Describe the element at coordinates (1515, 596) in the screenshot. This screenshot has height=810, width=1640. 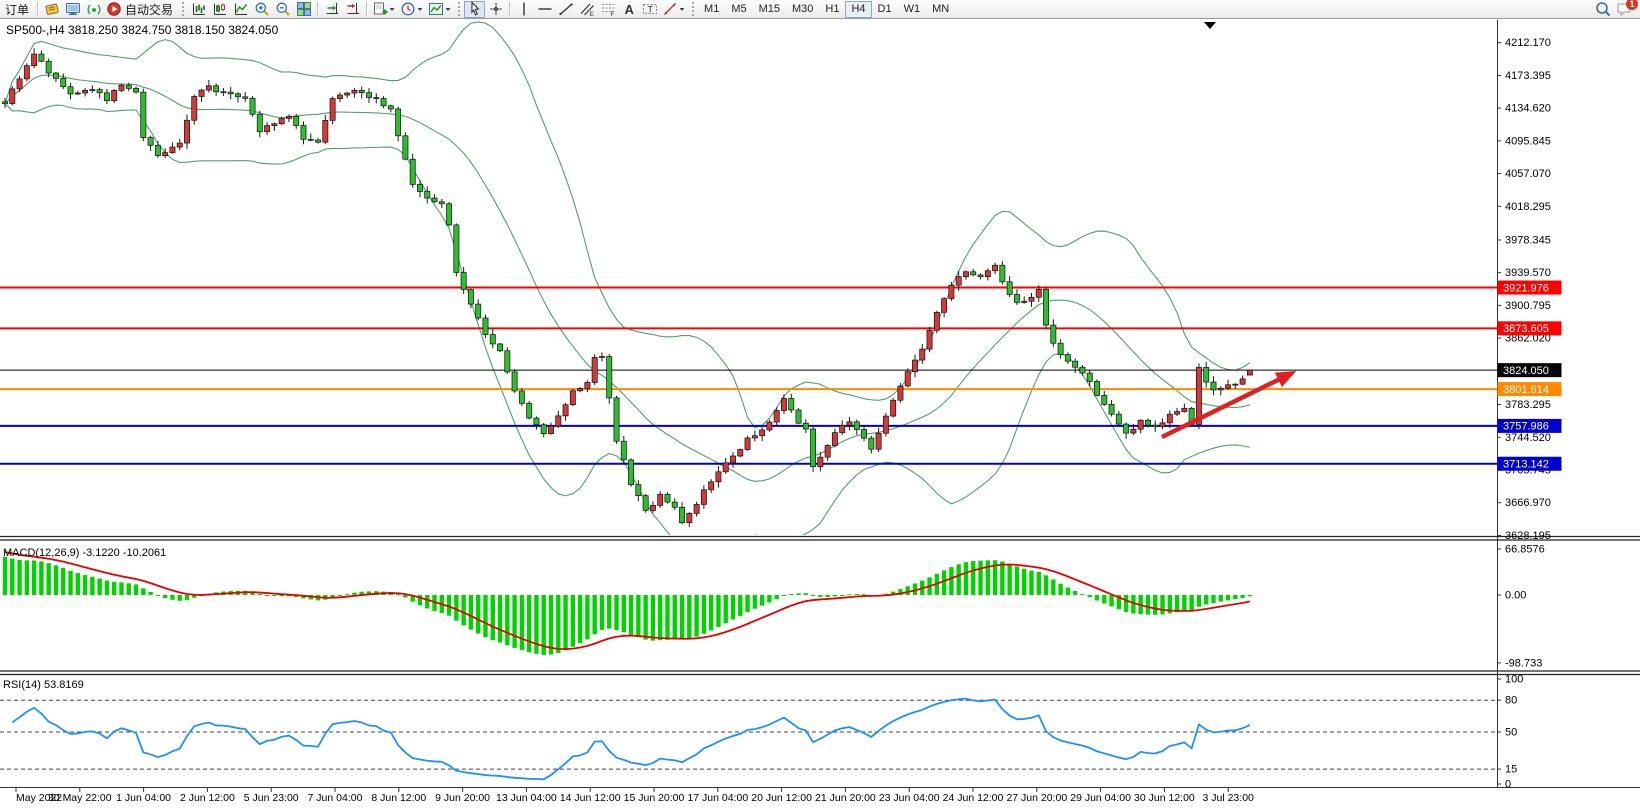
I see `macd-scale-tick: 0.00` at that location.